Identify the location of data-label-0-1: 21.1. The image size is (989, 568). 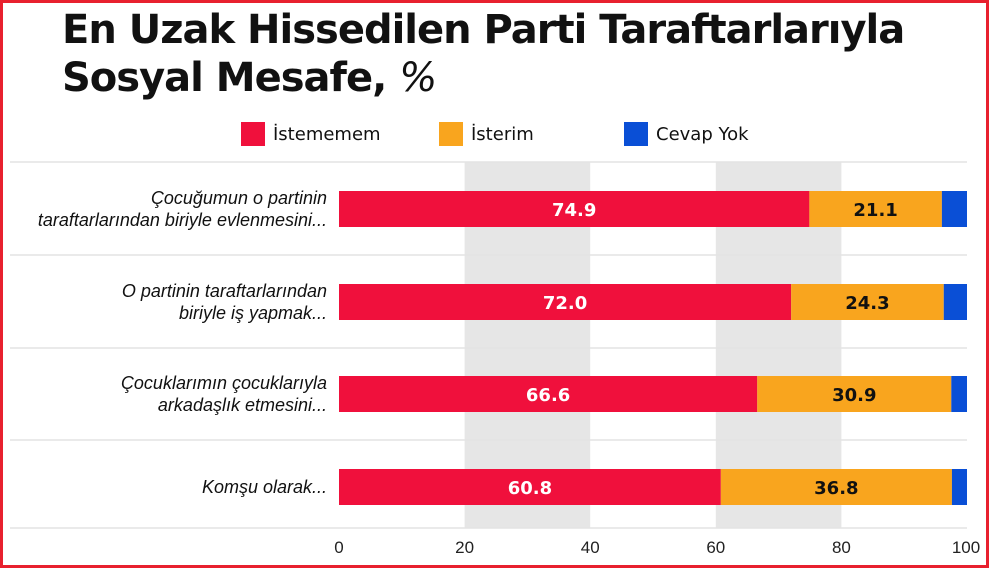
(875, 210).